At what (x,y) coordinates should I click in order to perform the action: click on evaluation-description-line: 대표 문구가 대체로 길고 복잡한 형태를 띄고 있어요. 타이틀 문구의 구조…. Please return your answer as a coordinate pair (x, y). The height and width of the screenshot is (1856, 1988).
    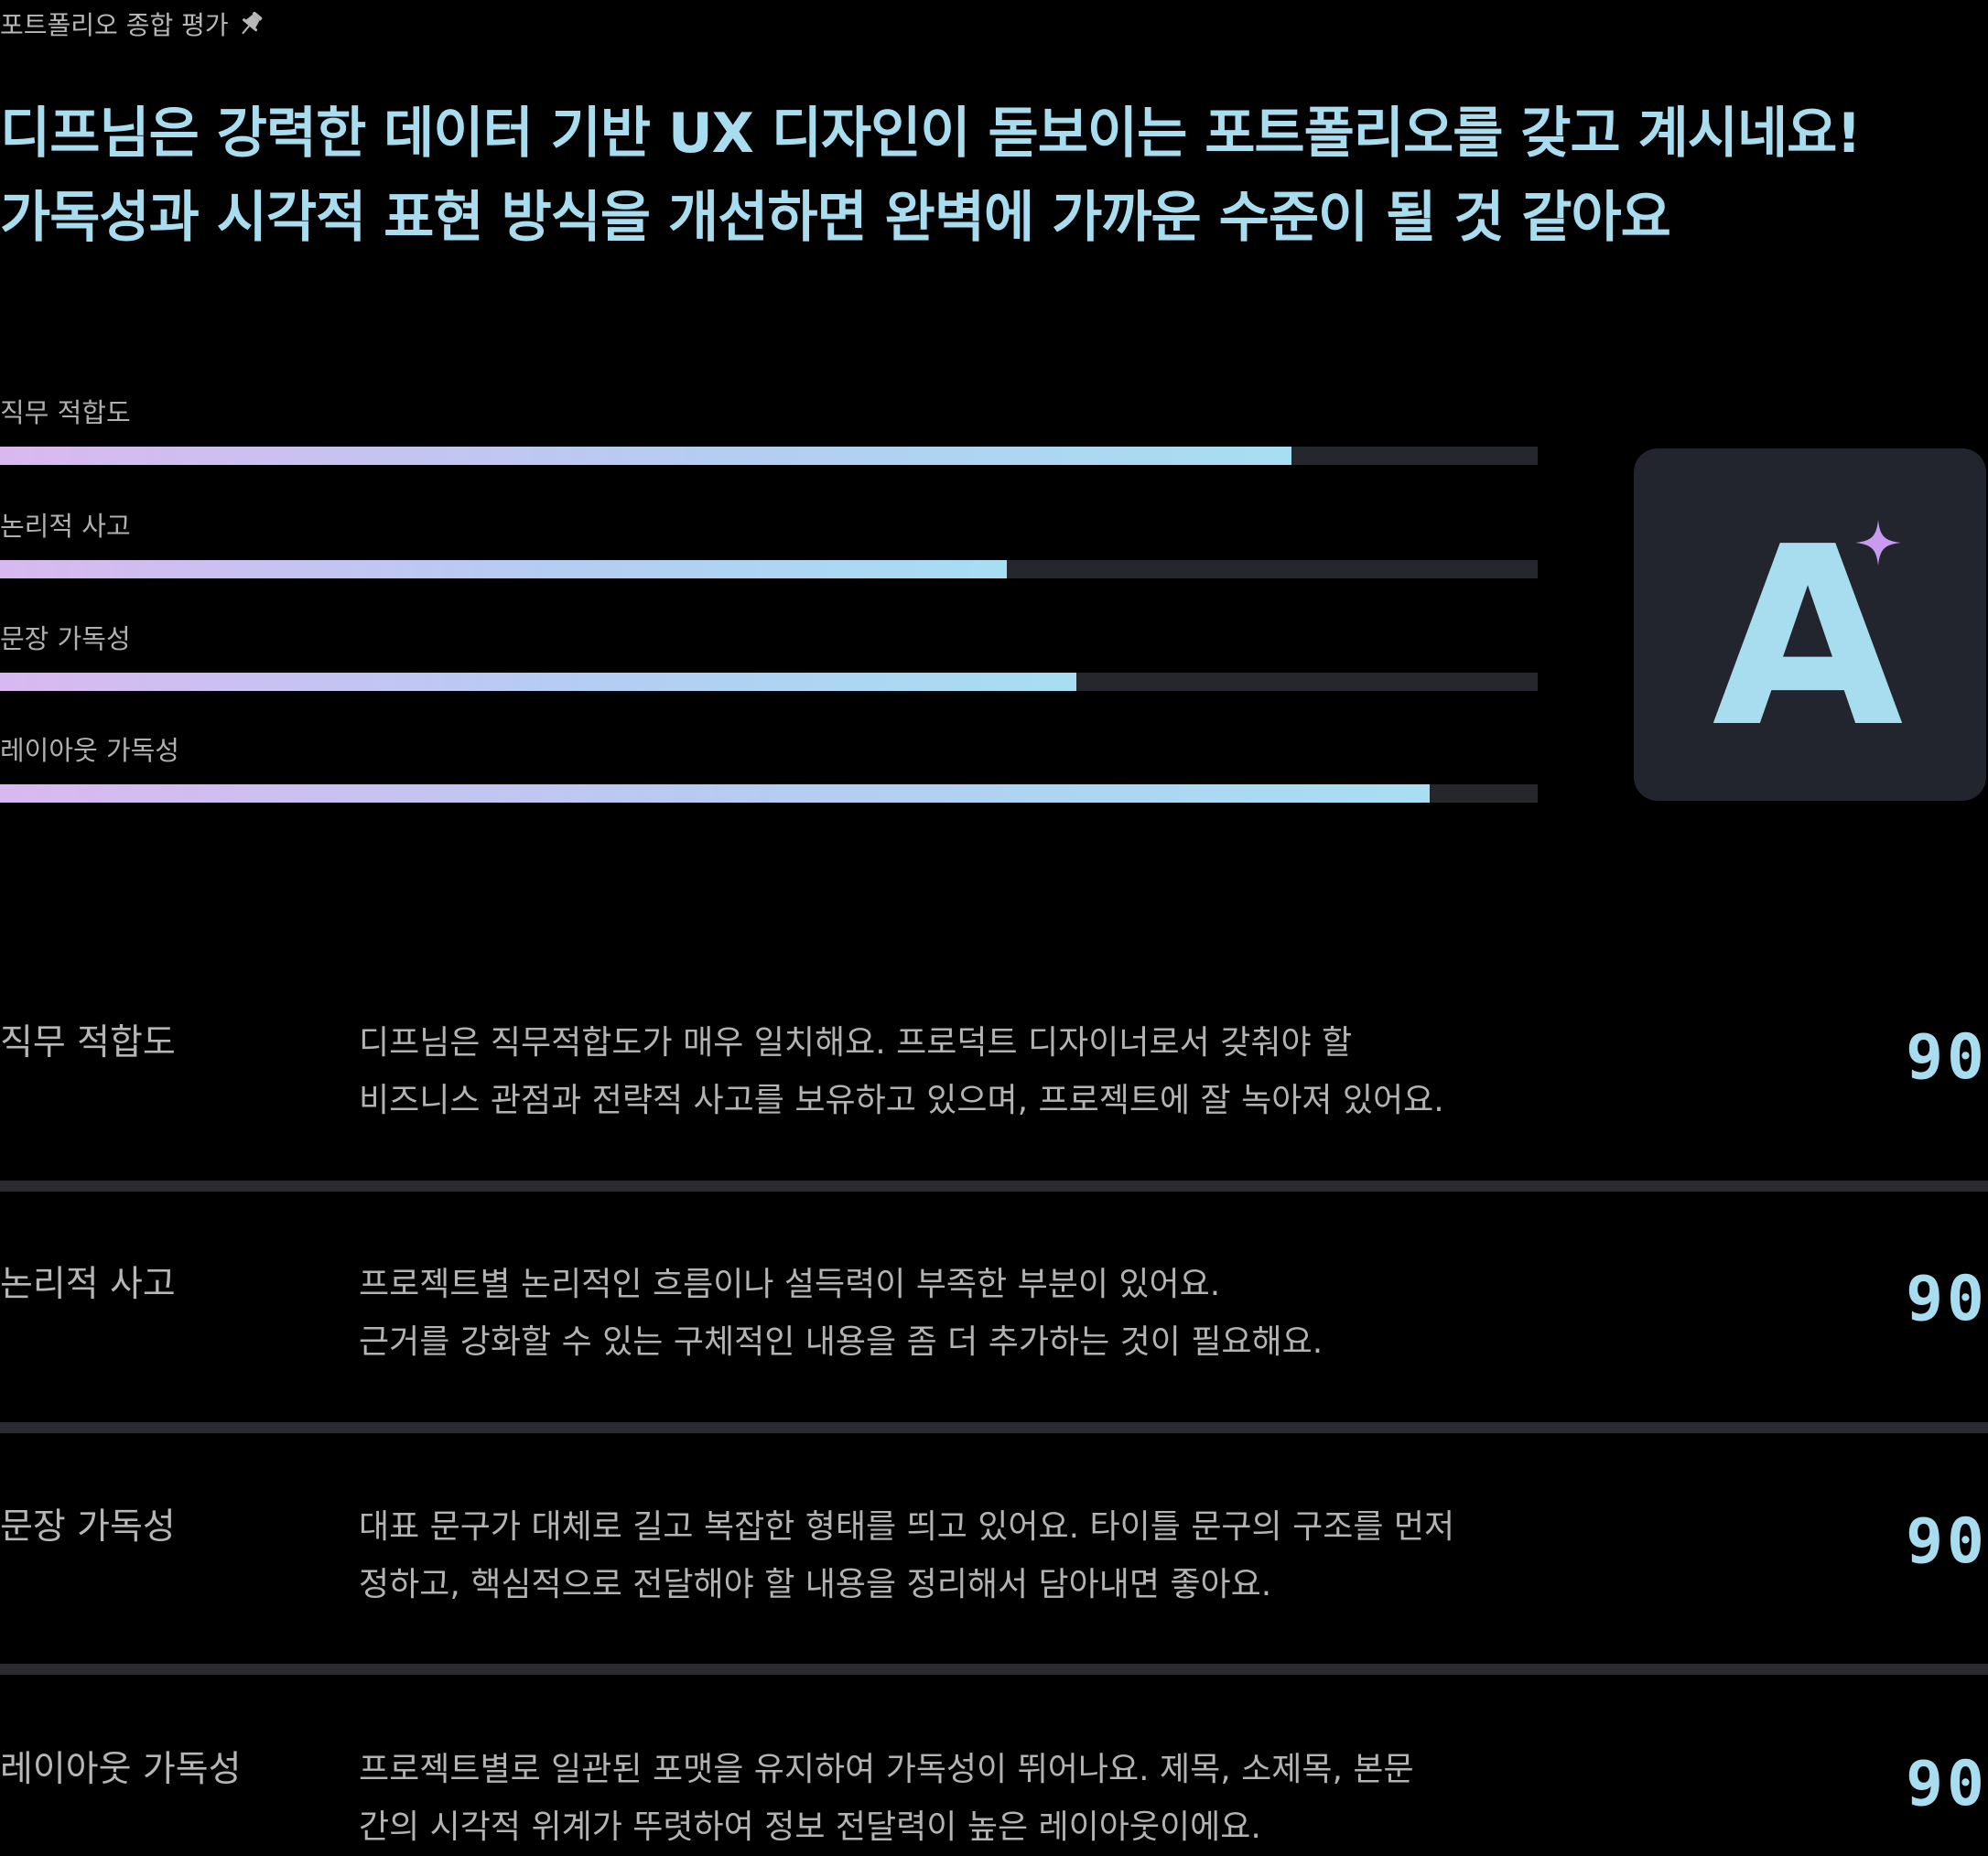
    Looking at the image, I should click on (907, 1527).